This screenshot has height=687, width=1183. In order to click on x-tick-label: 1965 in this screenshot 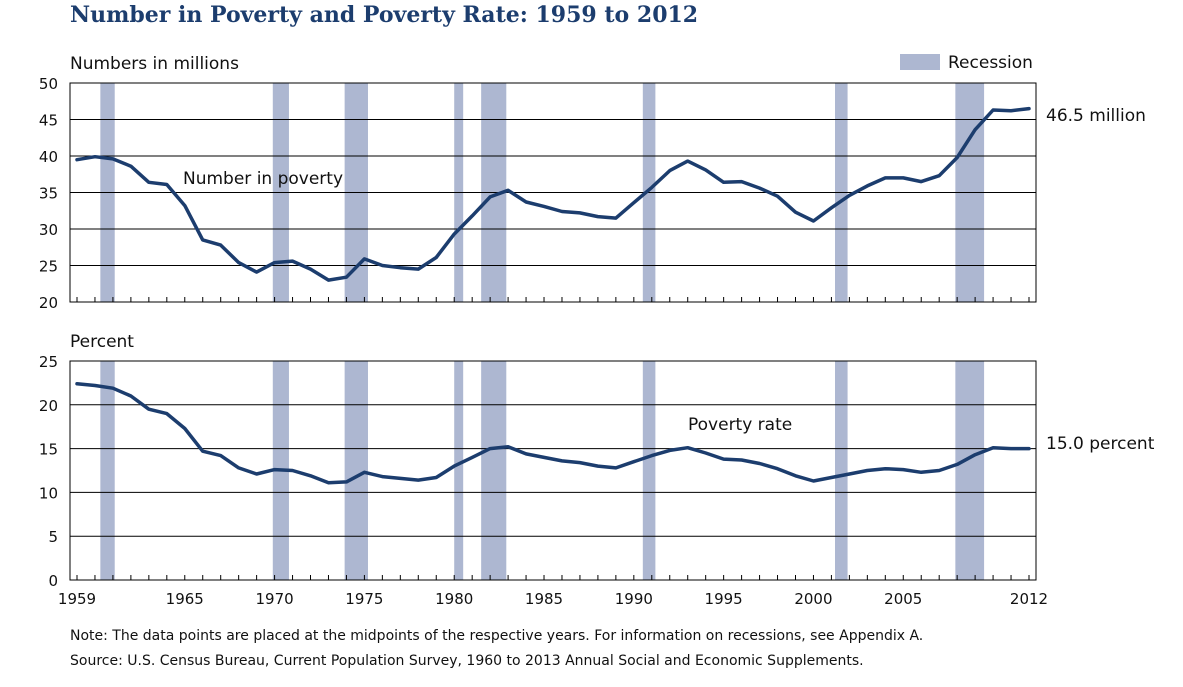, I will do `click(185, 599)`.